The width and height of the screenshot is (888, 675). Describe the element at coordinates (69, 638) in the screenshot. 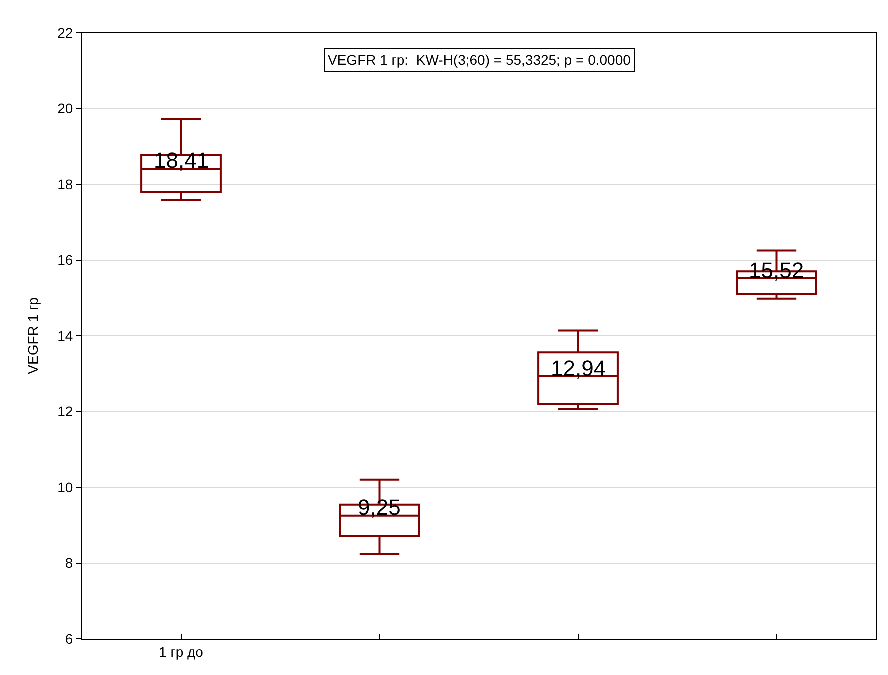

I see `y-tick-label: 6` at that location.